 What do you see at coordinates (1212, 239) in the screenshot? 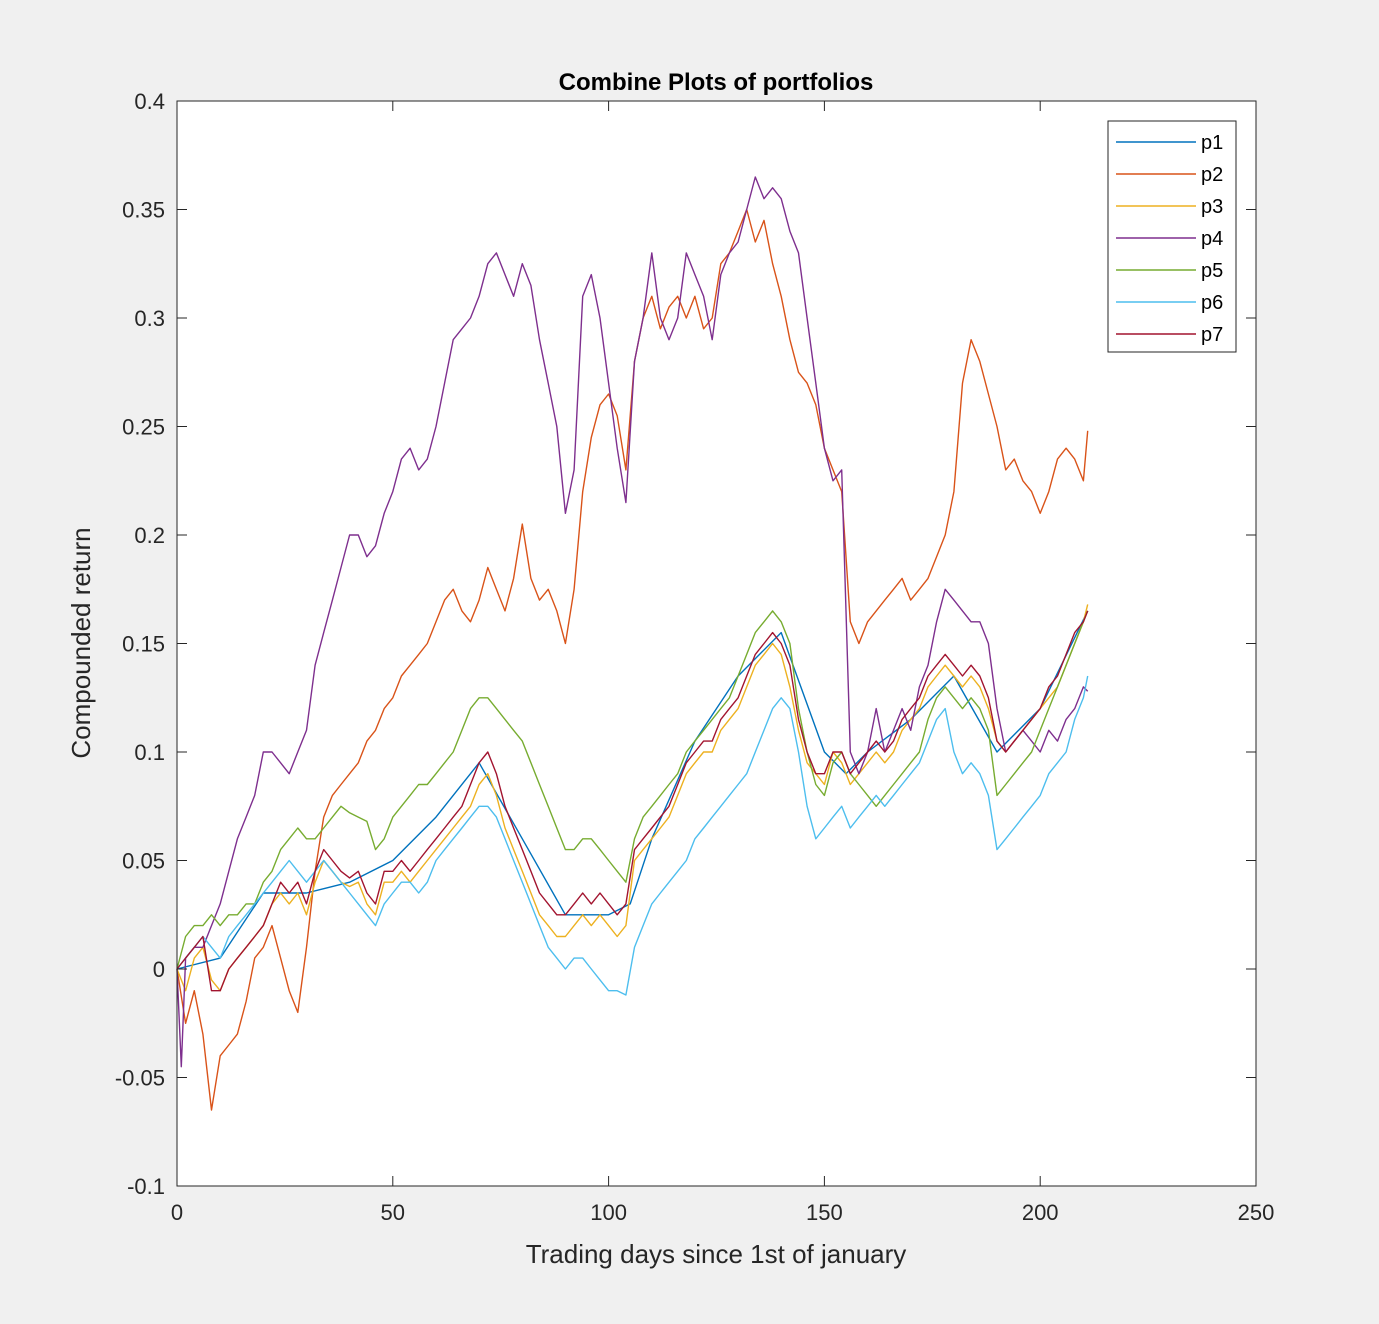
I see `legend-label-p4: p4` at bounding box center [1212, 239].